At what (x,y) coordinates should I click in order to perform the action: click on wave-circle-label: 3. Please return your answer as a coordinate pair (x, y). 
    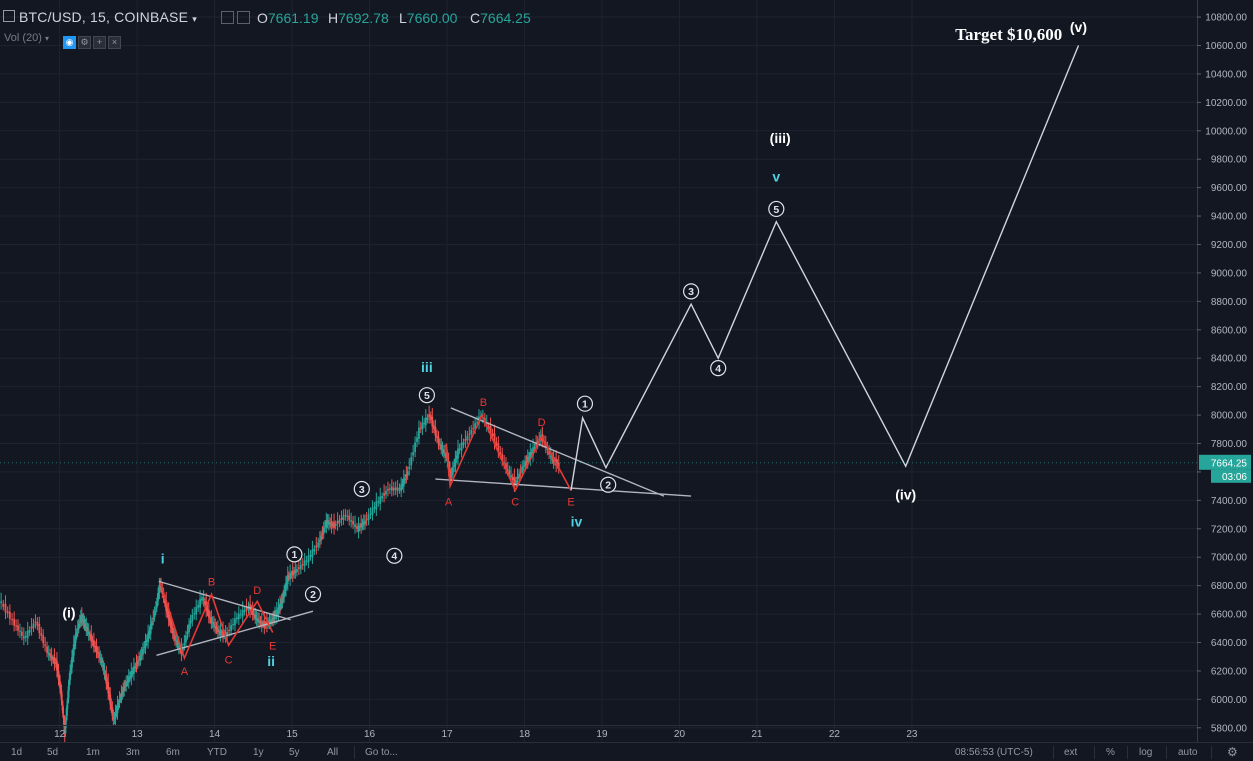
    Looking at the image, I should click on (362, 490).